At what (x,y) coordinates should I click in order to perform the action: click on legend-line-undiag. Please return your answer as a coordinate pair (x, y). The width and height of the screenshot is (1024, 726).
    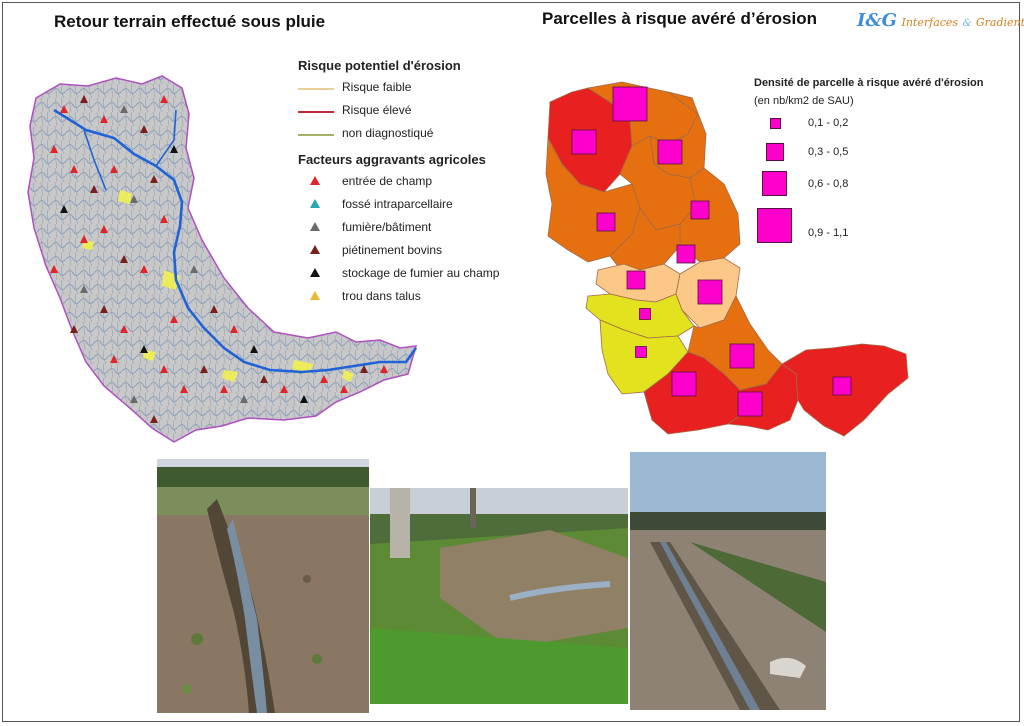
    Looking at the image, I should click on (316, 135).